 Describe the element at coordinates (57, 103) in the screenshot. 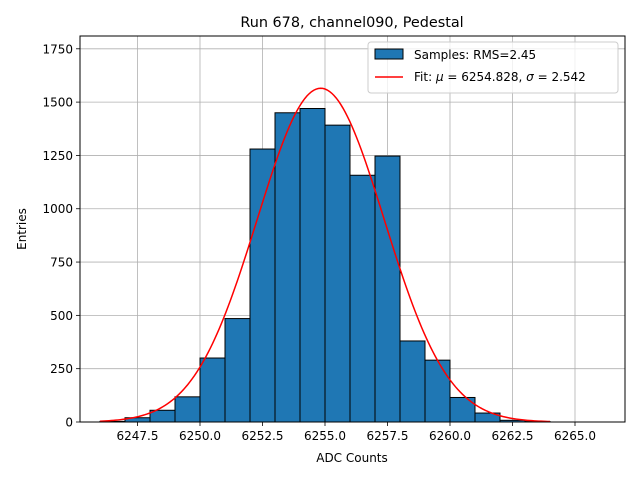

I see `y-tick-label: 1500` at that location.